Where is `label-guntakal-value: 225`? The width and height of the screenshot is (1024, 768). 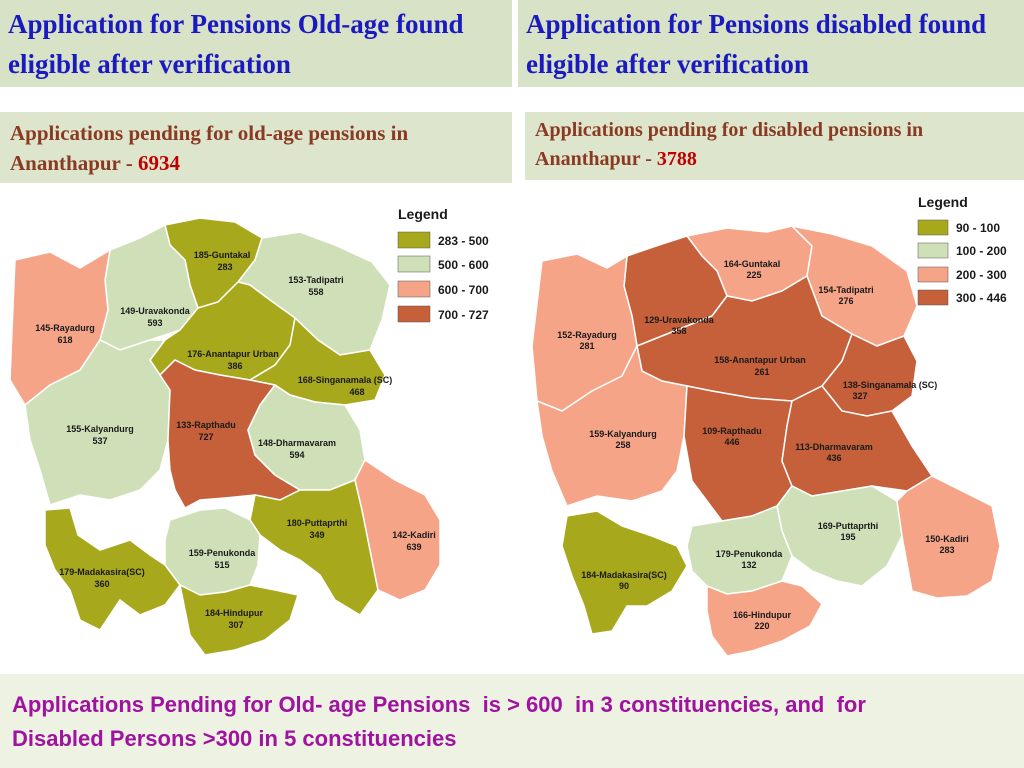
label-guntakal-value: 225 is located at coordinates (753, 275).